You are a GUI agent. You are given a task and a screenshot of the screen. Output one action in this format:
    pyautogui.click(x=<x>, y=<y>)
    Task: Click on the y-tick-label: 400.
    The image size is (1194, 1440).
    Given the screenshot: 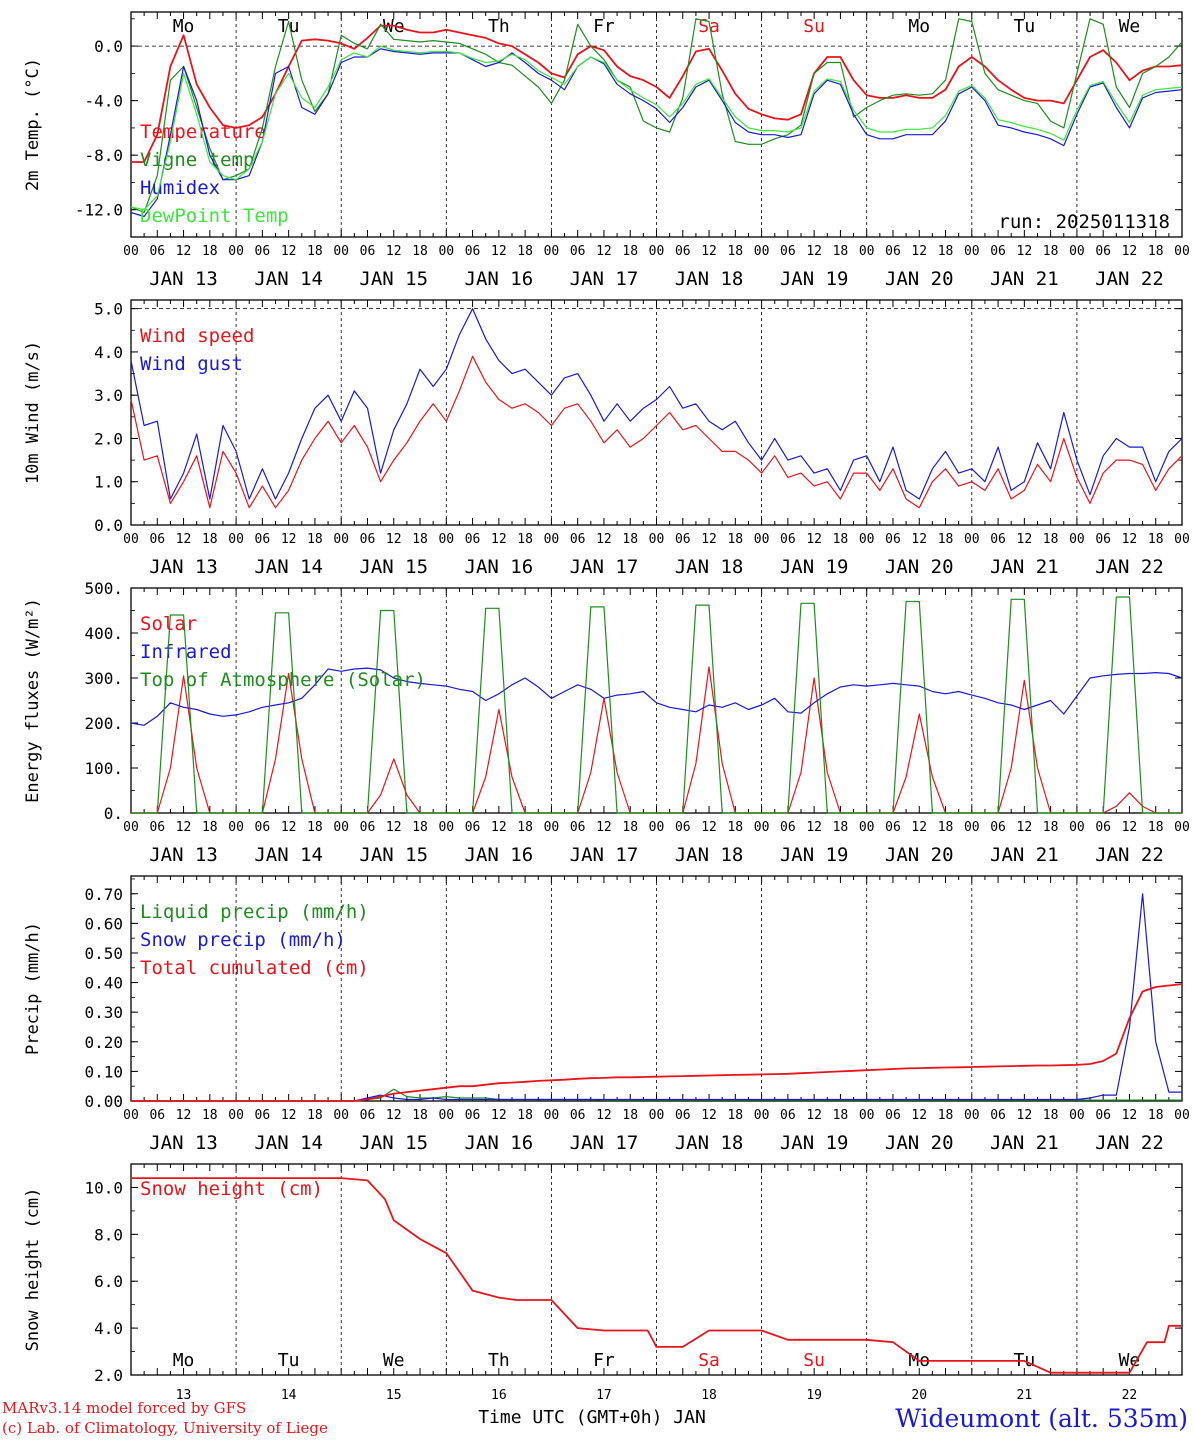 What is the action you would take?
    pyautogui.click(x=103, y=633)
    